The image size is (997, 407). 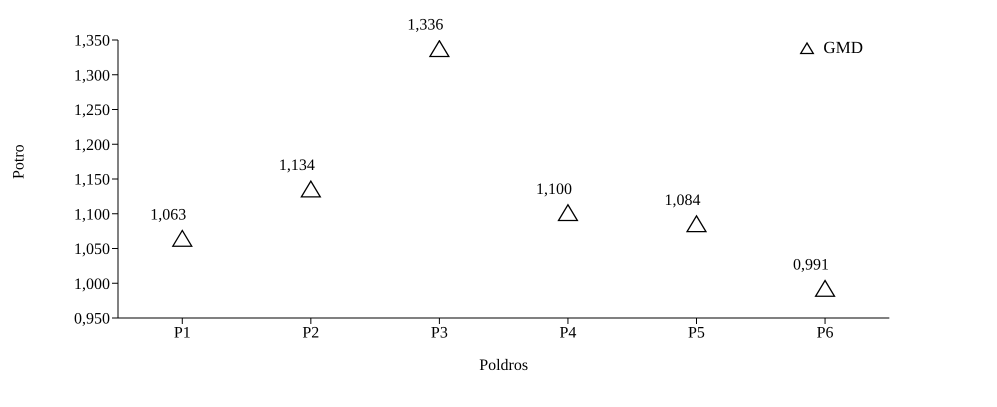 I want to click on legend-label: GMD, so click(x=843, y=48).